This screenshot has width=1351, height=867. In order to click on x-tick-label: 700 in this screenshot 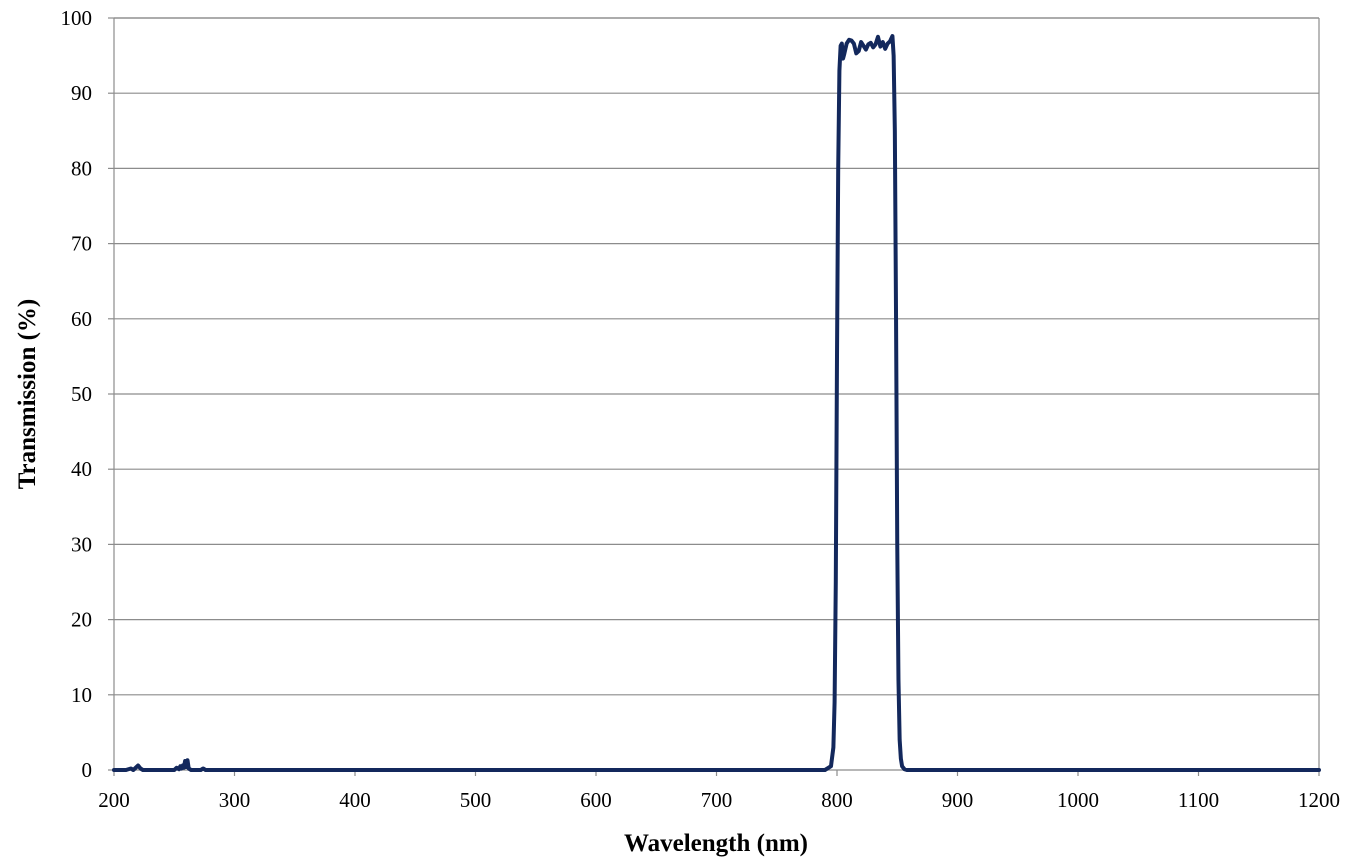, I will do `click(717, 800)`.